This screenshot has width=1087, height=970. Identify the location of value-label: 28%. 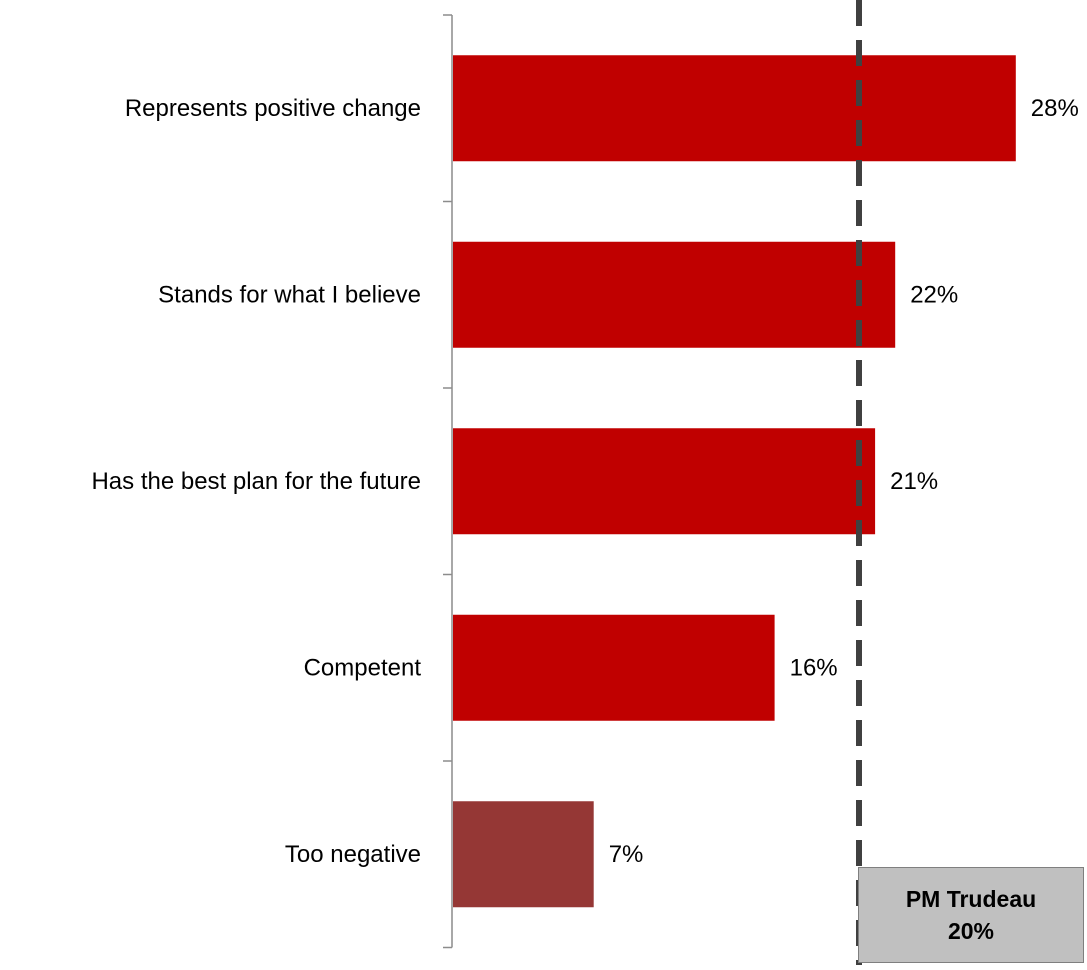
(1055, 108).